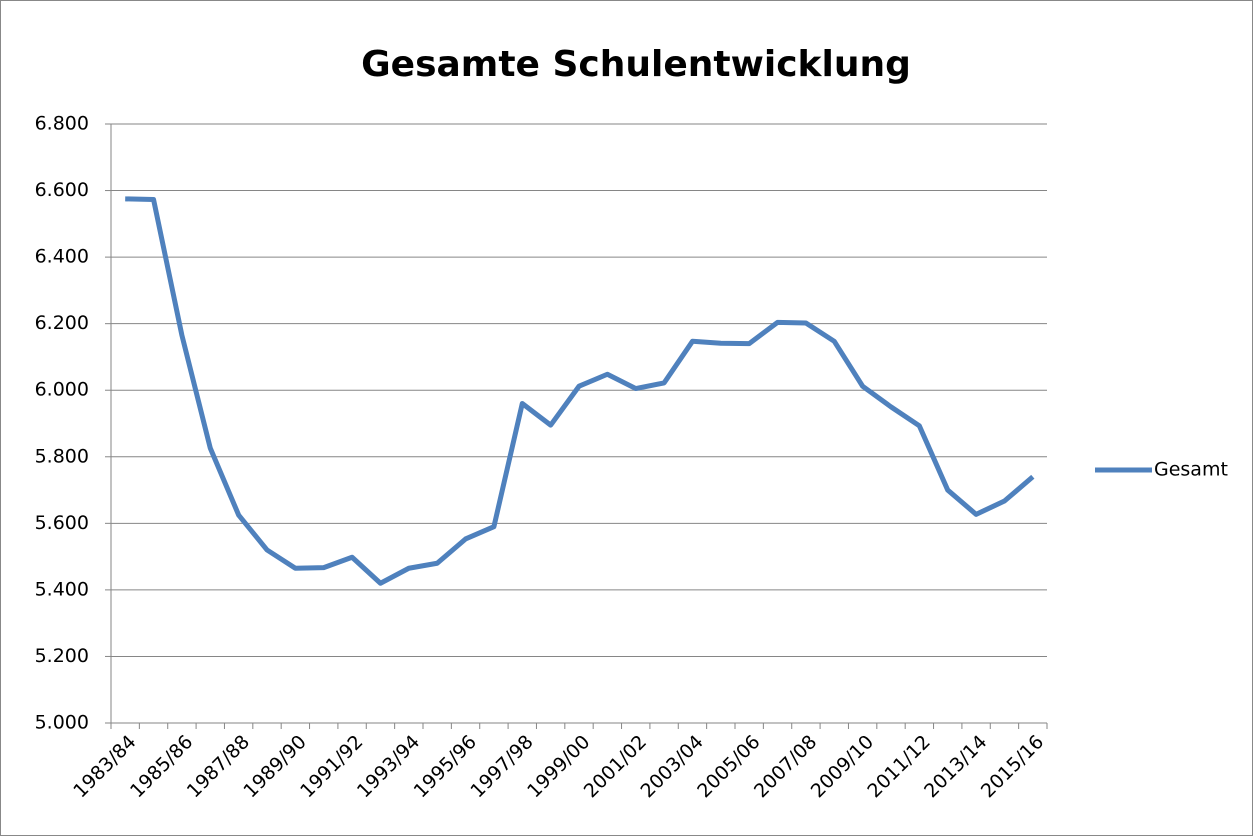 This screenshot has height=836, width=1253. I want to click on y-tick-label: 6.000, so click(62, 390).